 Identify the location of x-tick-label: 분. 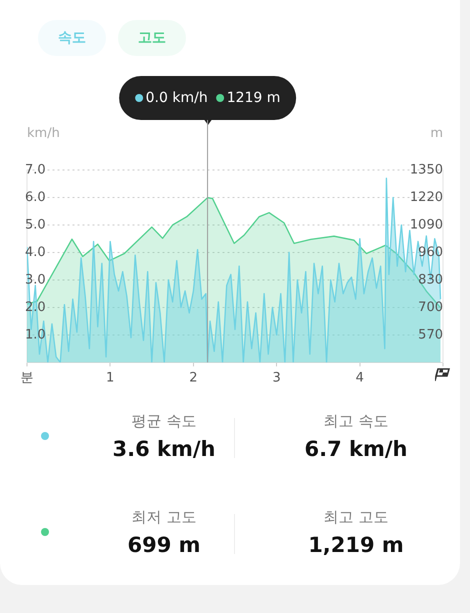
(27, 378).